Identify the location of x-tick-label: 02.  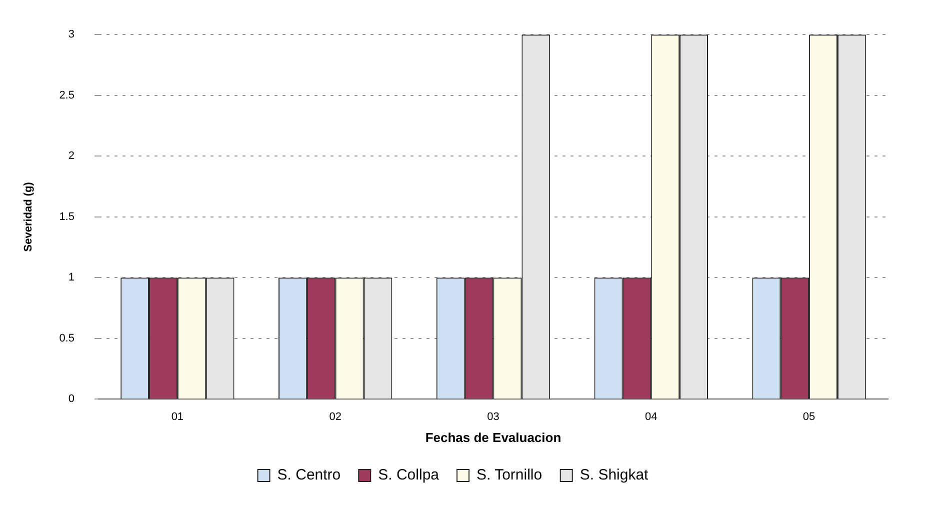
(335, 416).